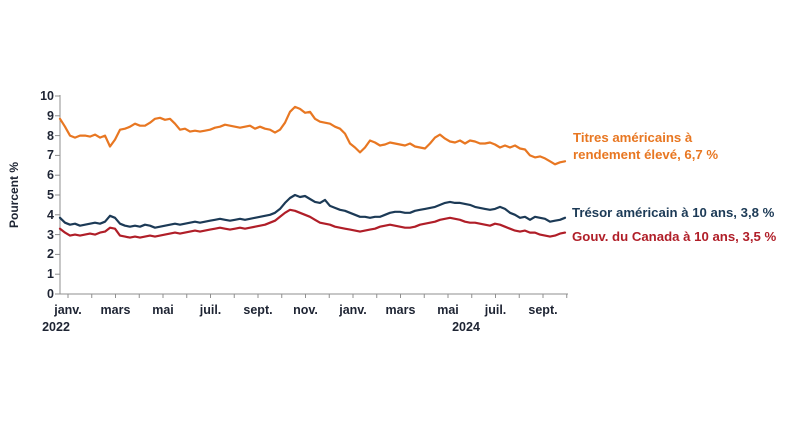  Describe the element at coordinates (646, 154) in the screenshot. I see `legend-high-yield-line2: rendement élevé, 6,7 %` at that location.